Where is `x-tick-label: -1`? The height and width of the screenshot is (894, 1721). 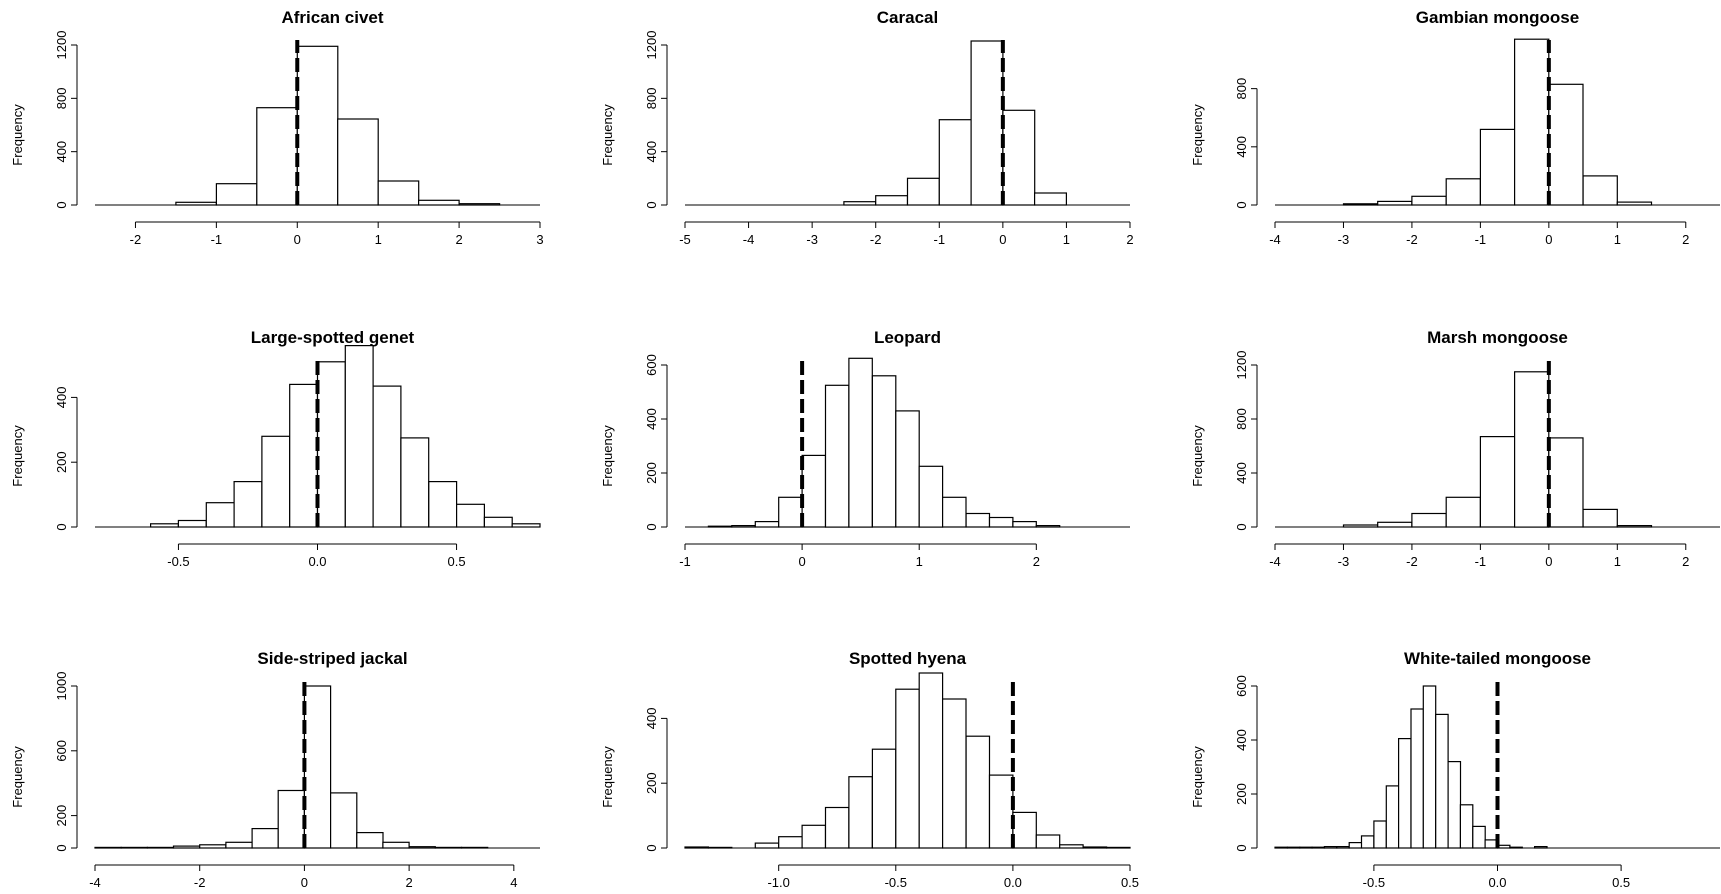 x-tick-label: -1 is located at coordinates (685, 561).